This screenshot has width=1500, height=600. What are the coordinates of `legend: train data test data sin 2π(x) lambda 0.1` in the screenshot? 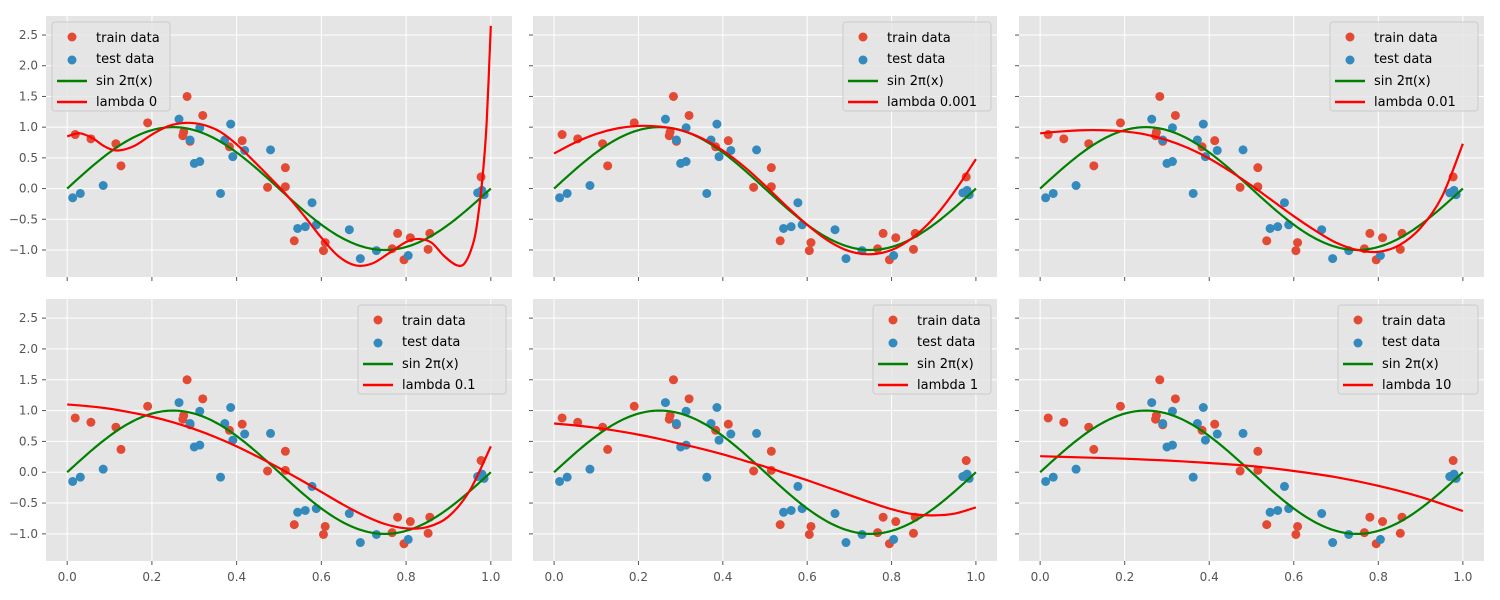 It's located at (432, 349).